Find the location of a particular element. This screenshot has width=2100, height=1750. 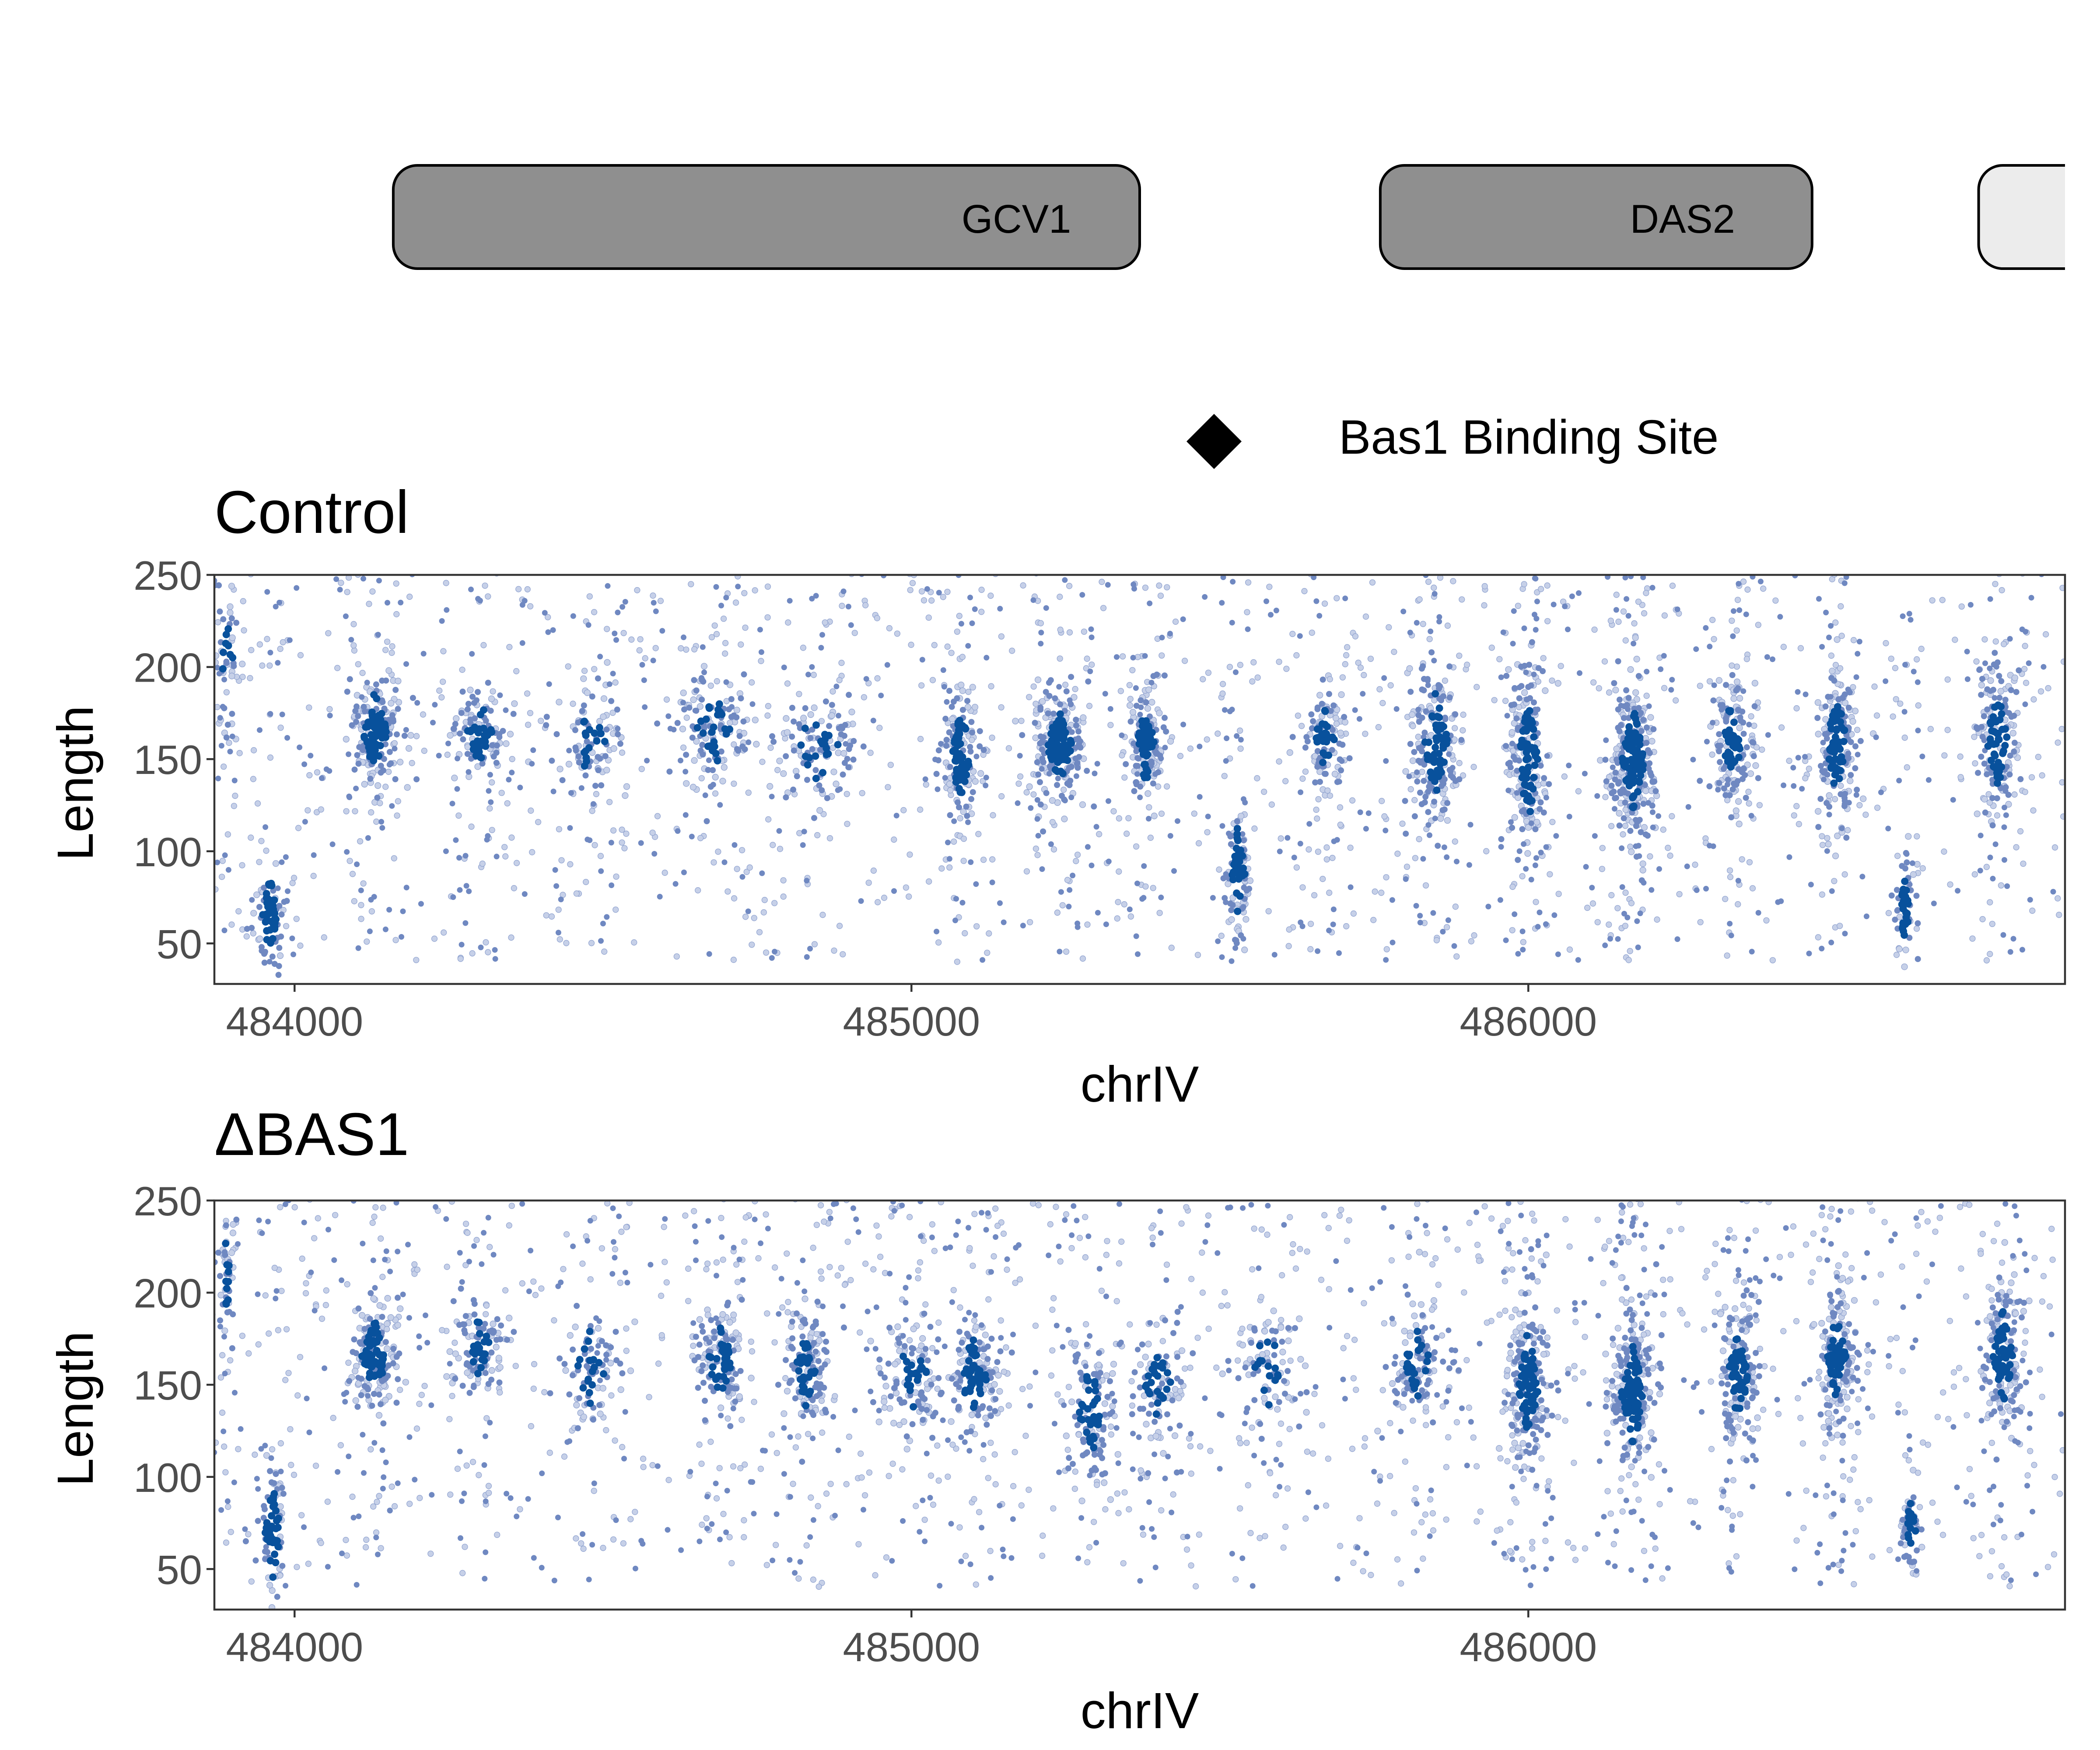

y-axis-label: Length is located at coordinates (75, 1409).